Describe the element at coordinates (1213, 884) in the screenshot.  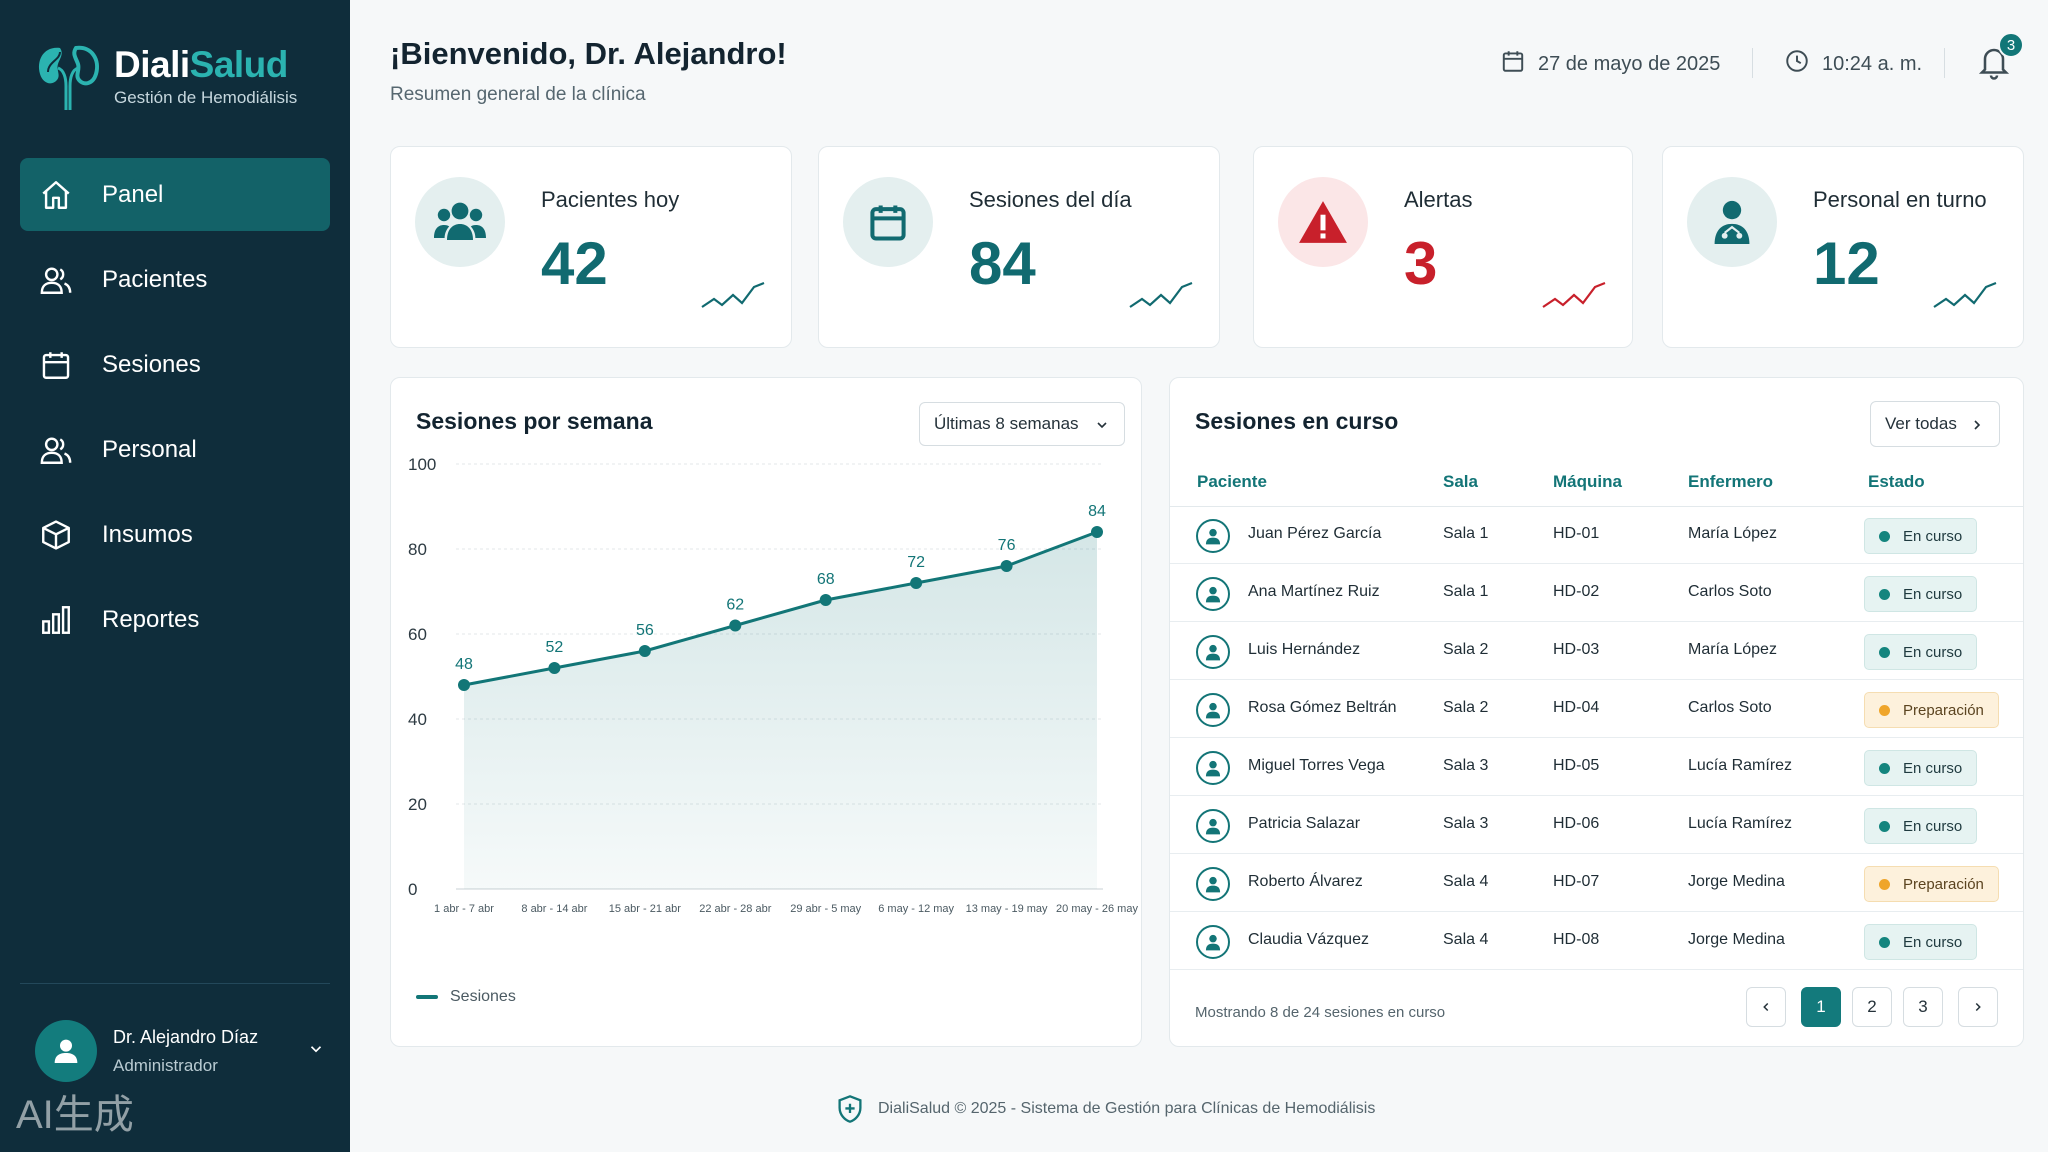
I see `patient-avatar-icon` at that location.